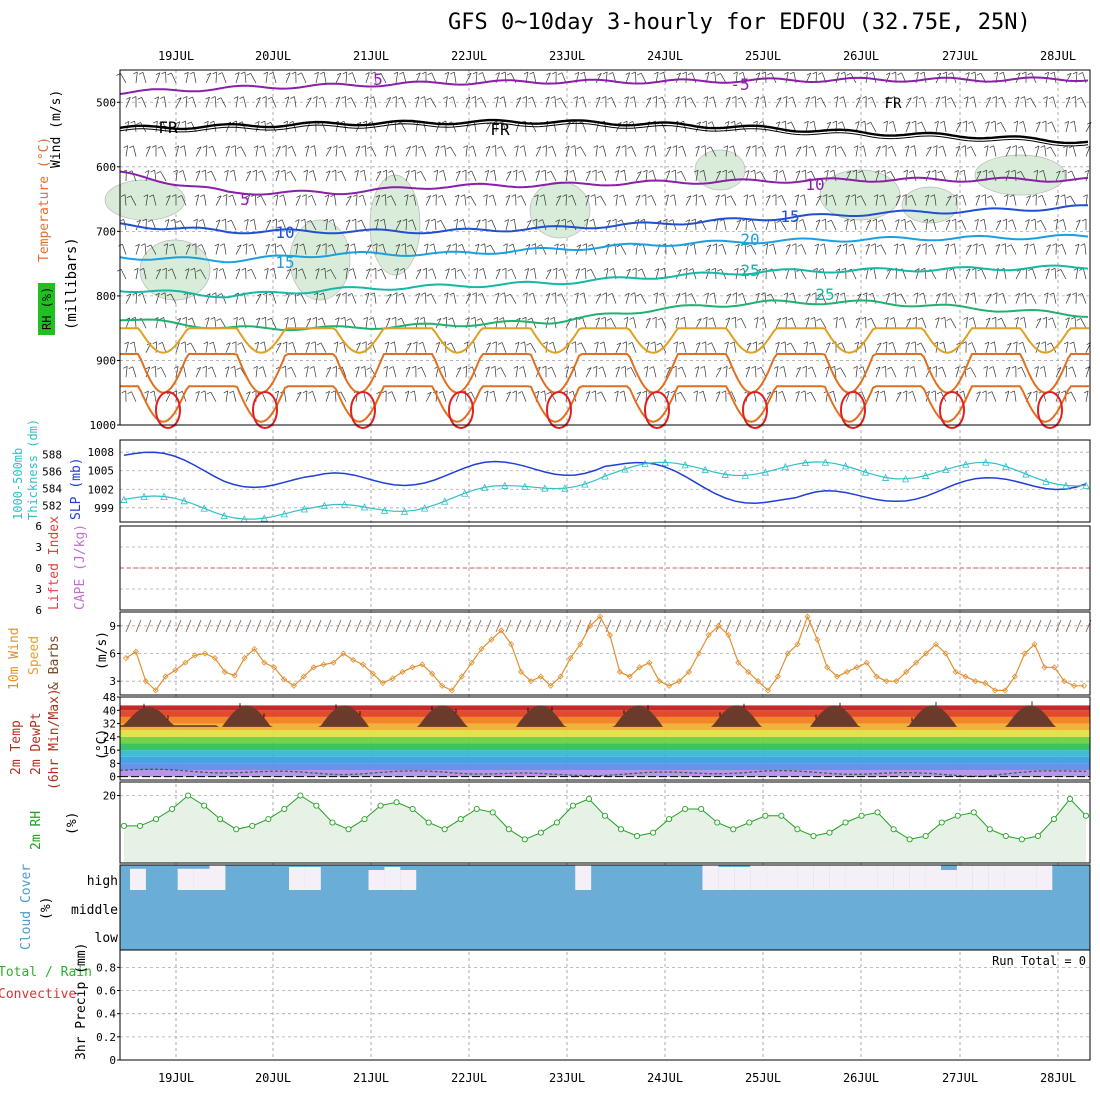  I want to click on date-label-top: 24JUL, so click(665, 56).